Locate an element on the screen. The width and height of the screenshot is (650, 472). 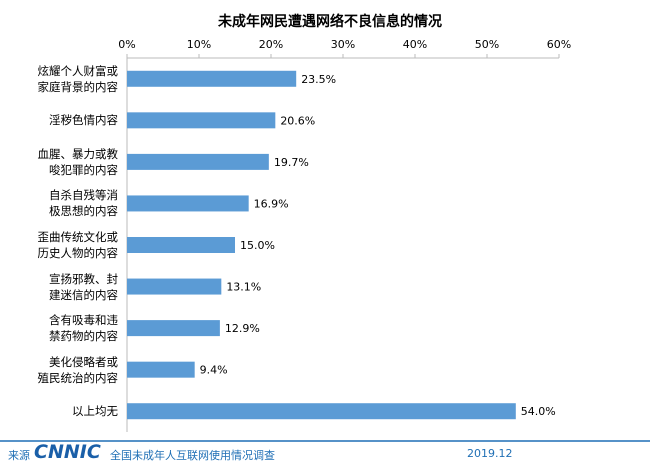
y-tick-label: 以上均无 is located at coordinates (95, 411).